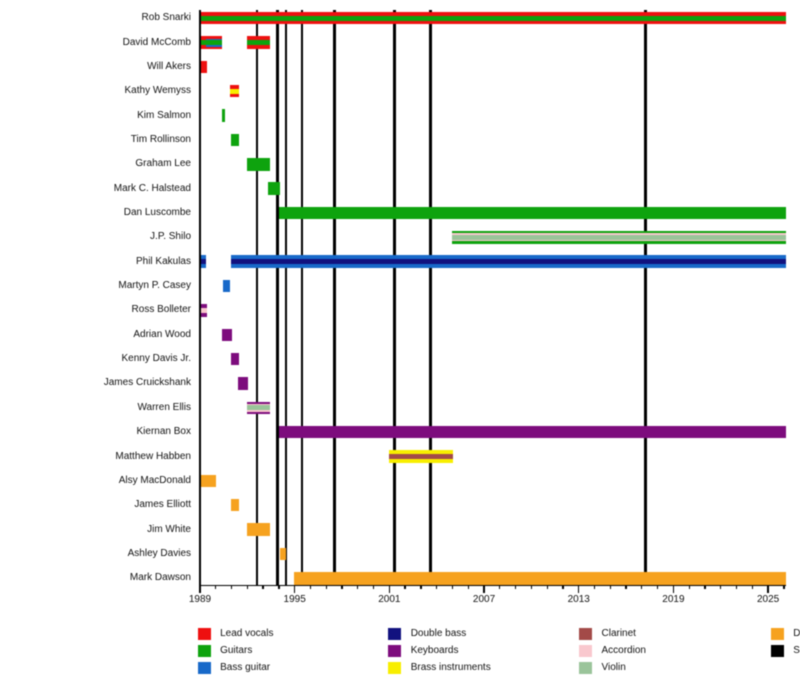  What do you see at coordinates (434, 651) in the screenshot?
I see `legend-label-keyboards: Keyboards` at bounding box center [434, 651].